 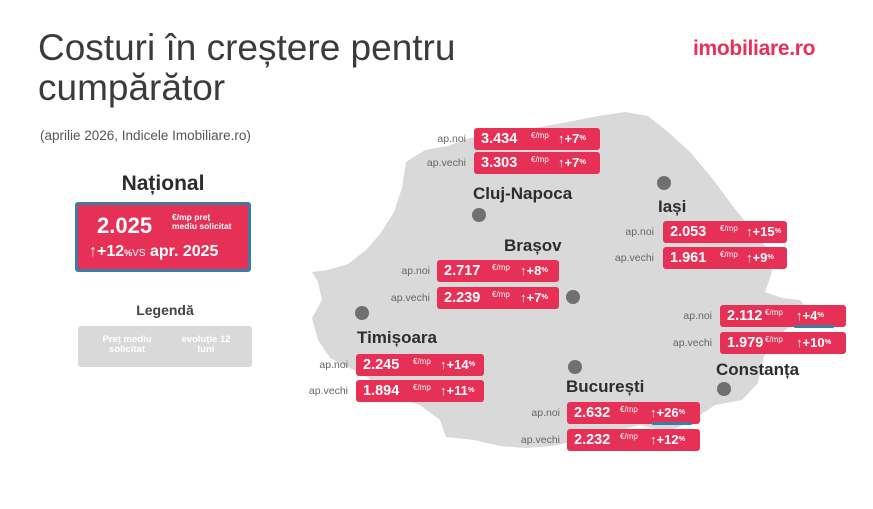 I want to click on pill-price: 2.112, so click(x=745, y=316).